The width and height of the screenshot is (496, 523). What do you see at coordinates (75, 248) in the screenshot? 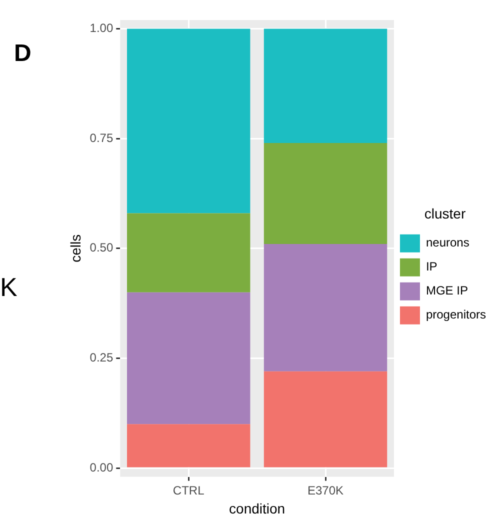
I see `y-axis-title: cells` at bounding box center [75, 248].